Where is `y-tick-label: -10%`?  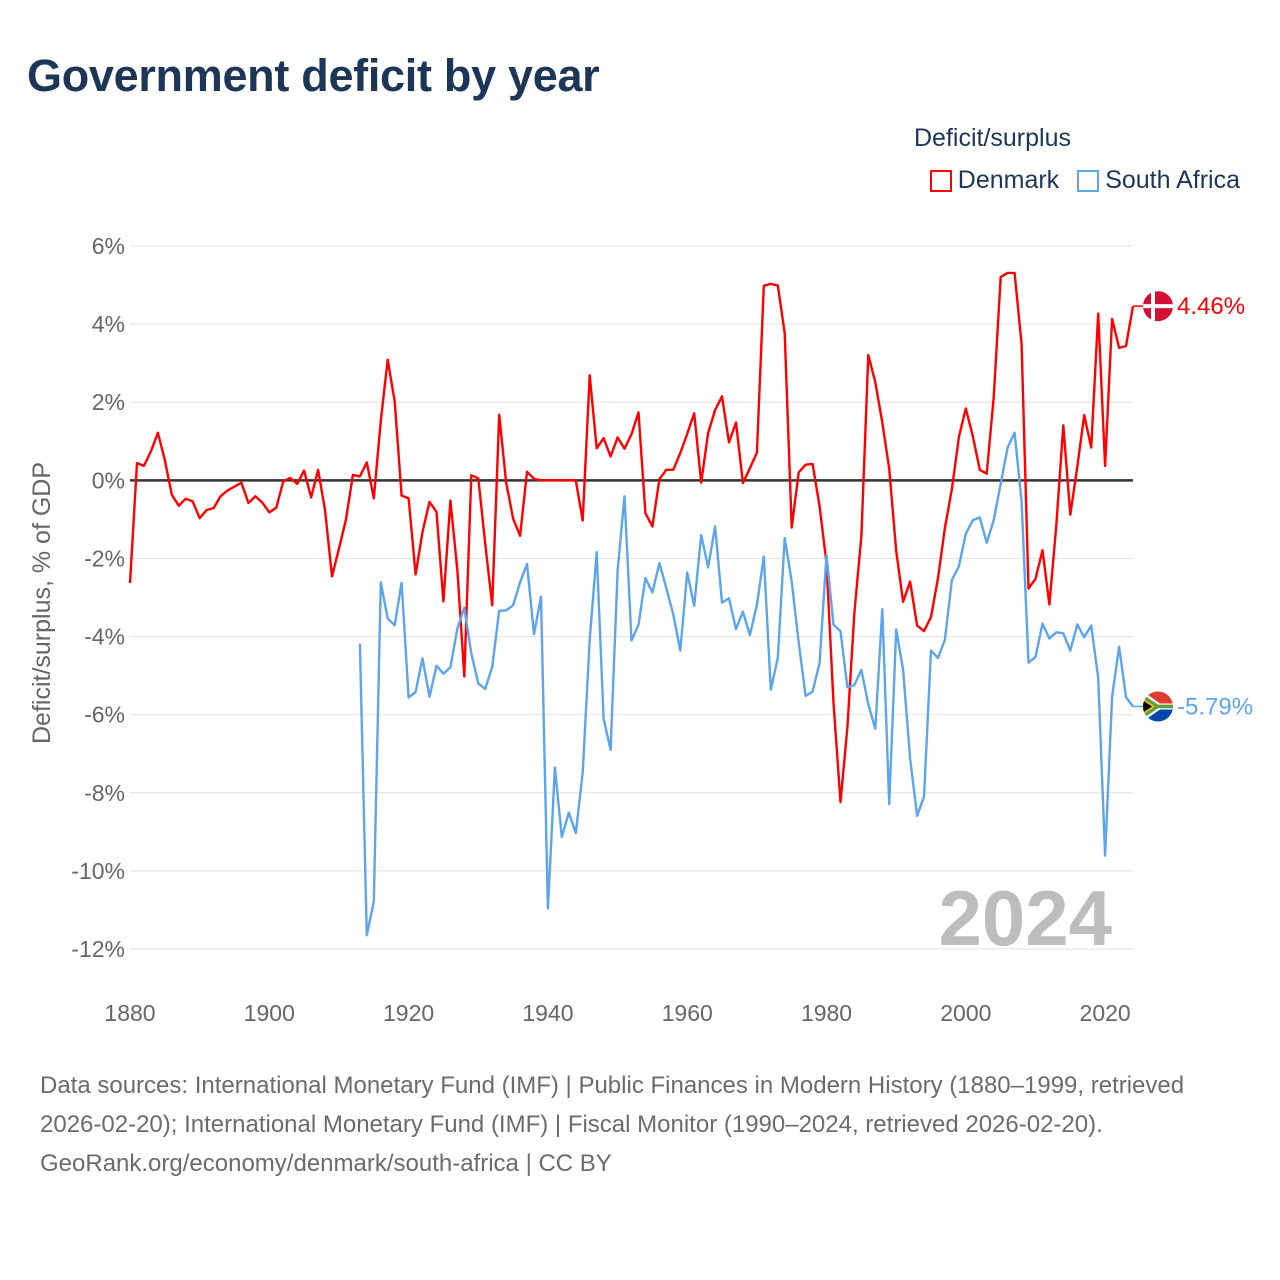
y-tick-label: -10% is located at coordinates (98, 871).